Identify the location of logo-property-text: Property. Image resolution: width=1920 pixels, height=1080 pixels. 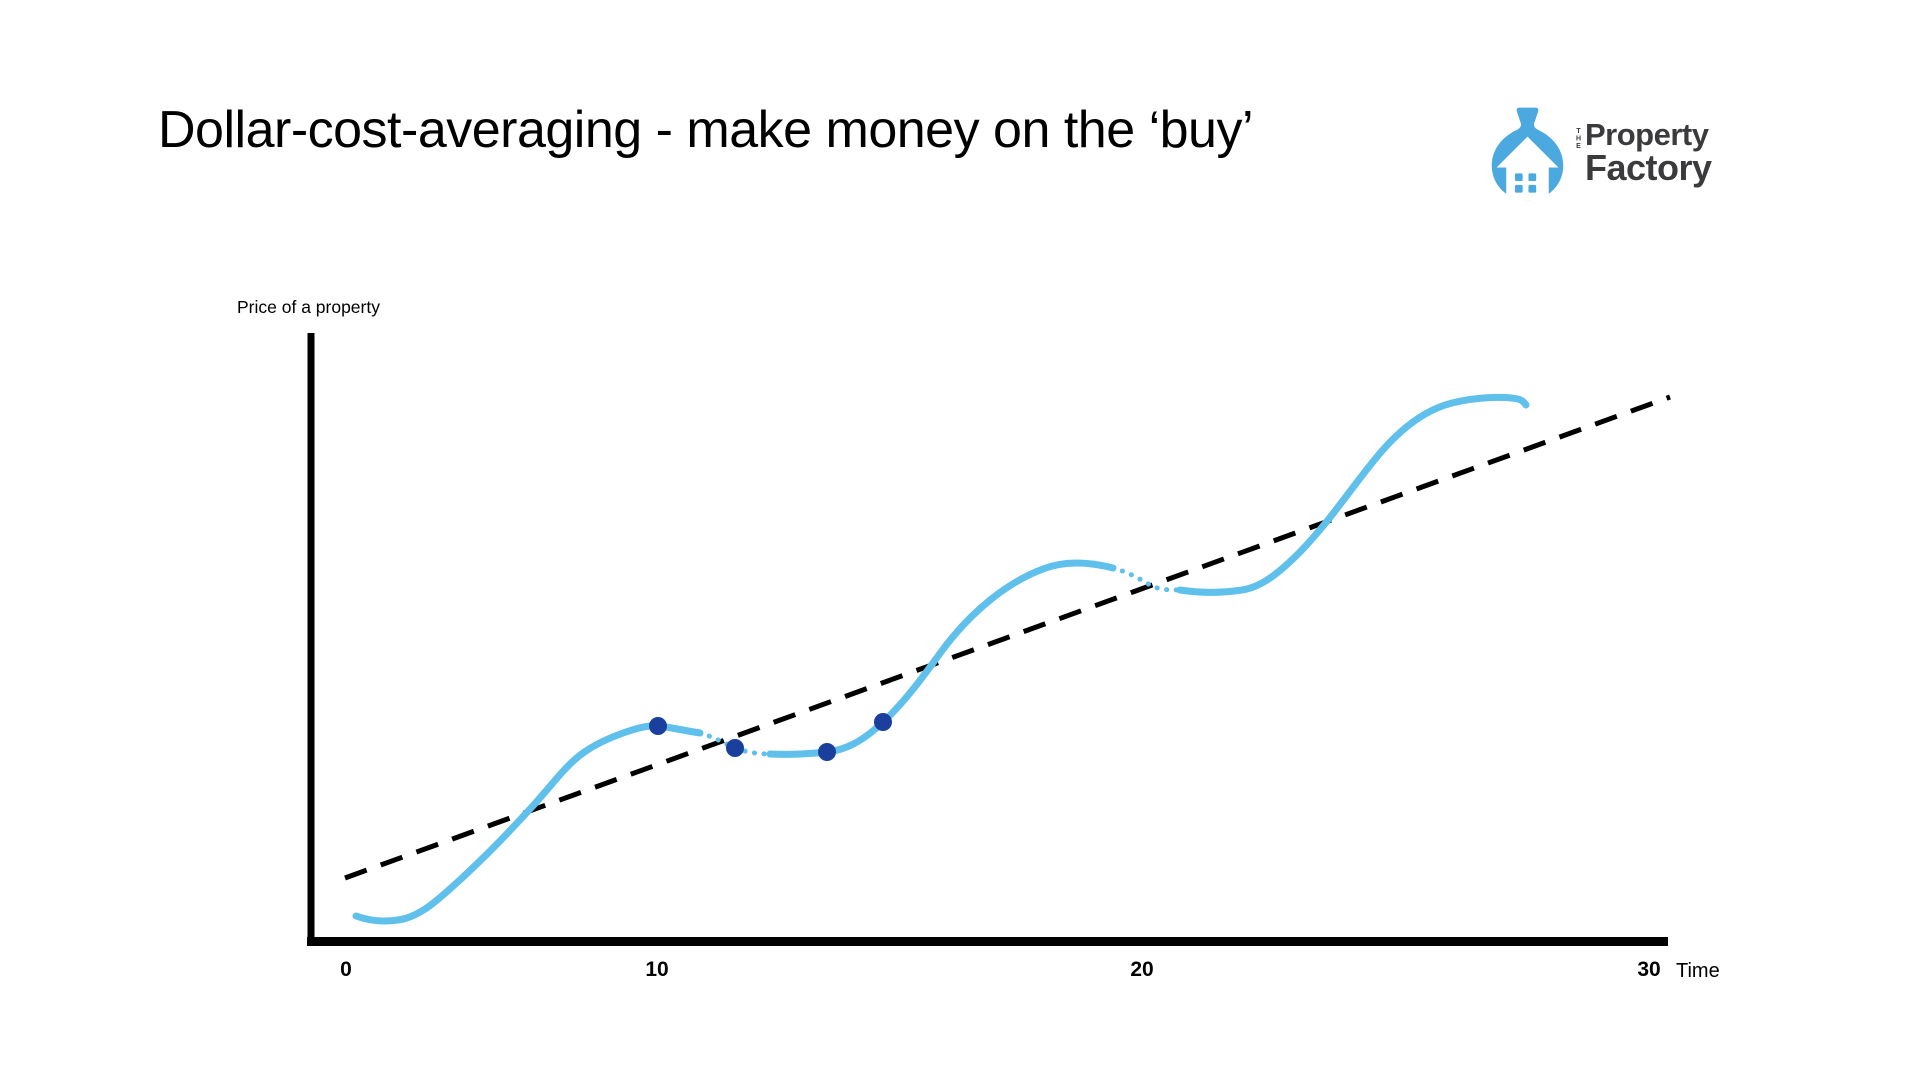
(1647, 134).